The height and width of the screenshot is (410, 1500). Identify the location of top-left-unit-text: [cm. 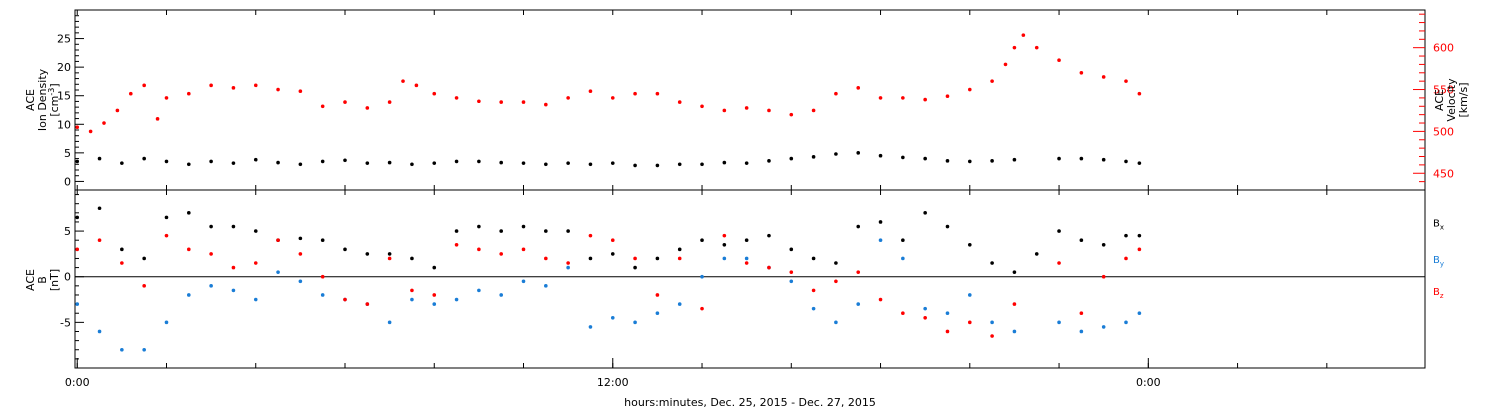
(54, 106).